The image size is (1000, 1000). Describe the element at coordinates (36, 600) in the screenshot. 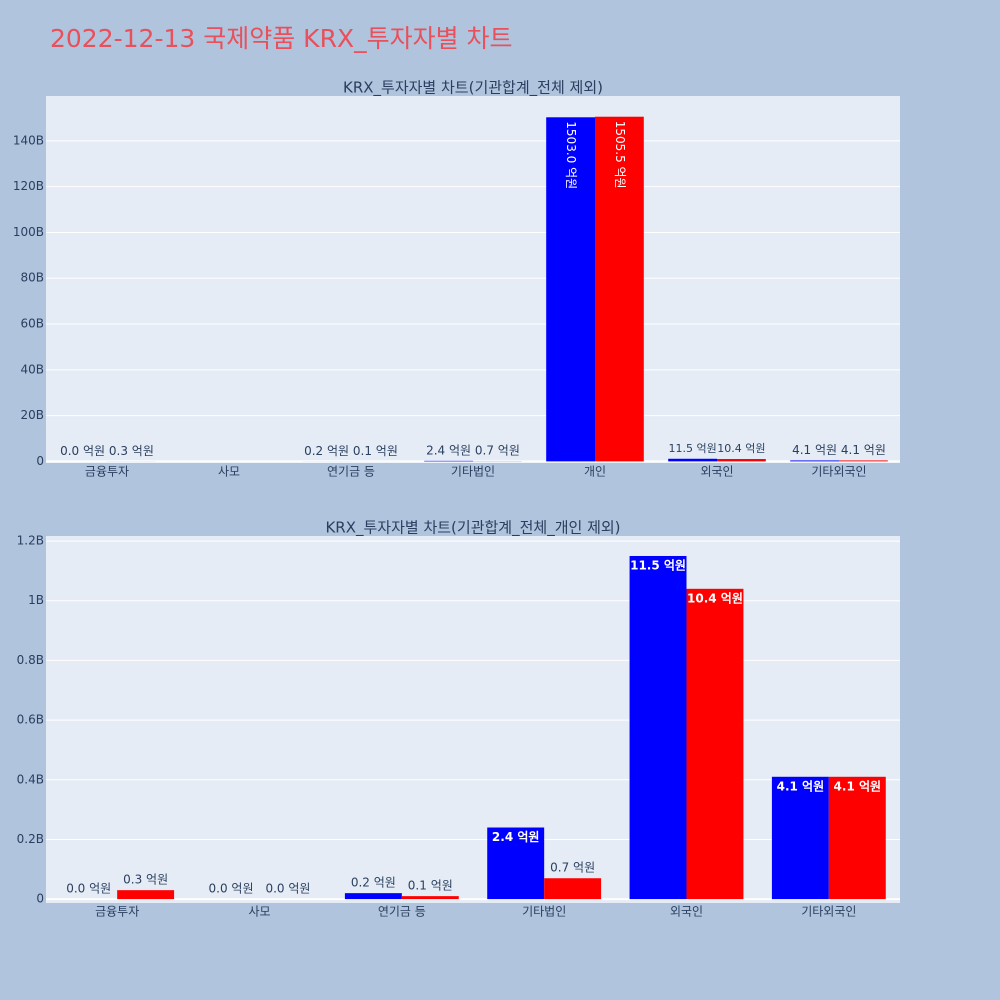

I see `y-tick-label: 1B` at that location.